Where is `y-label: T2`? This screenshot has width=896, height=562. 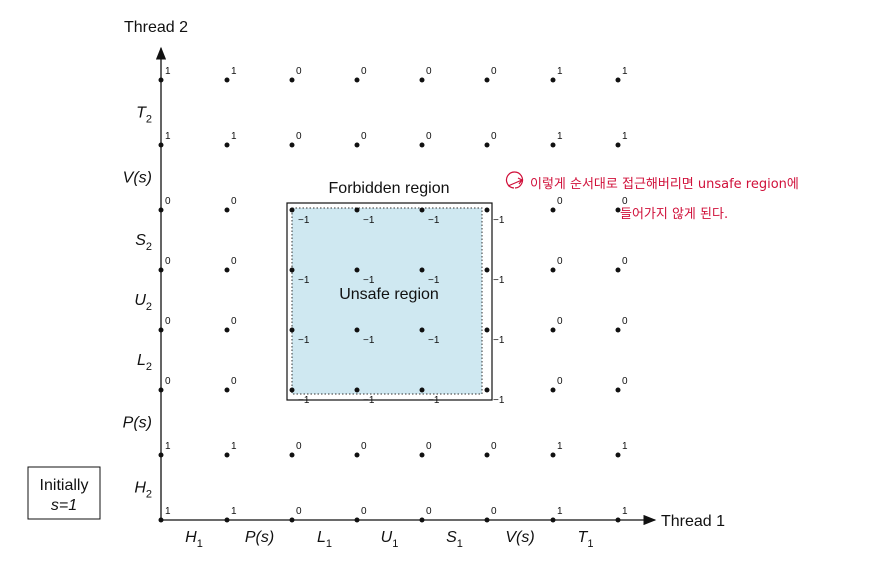
y-label: T2 is located at coordinates (144, 115).